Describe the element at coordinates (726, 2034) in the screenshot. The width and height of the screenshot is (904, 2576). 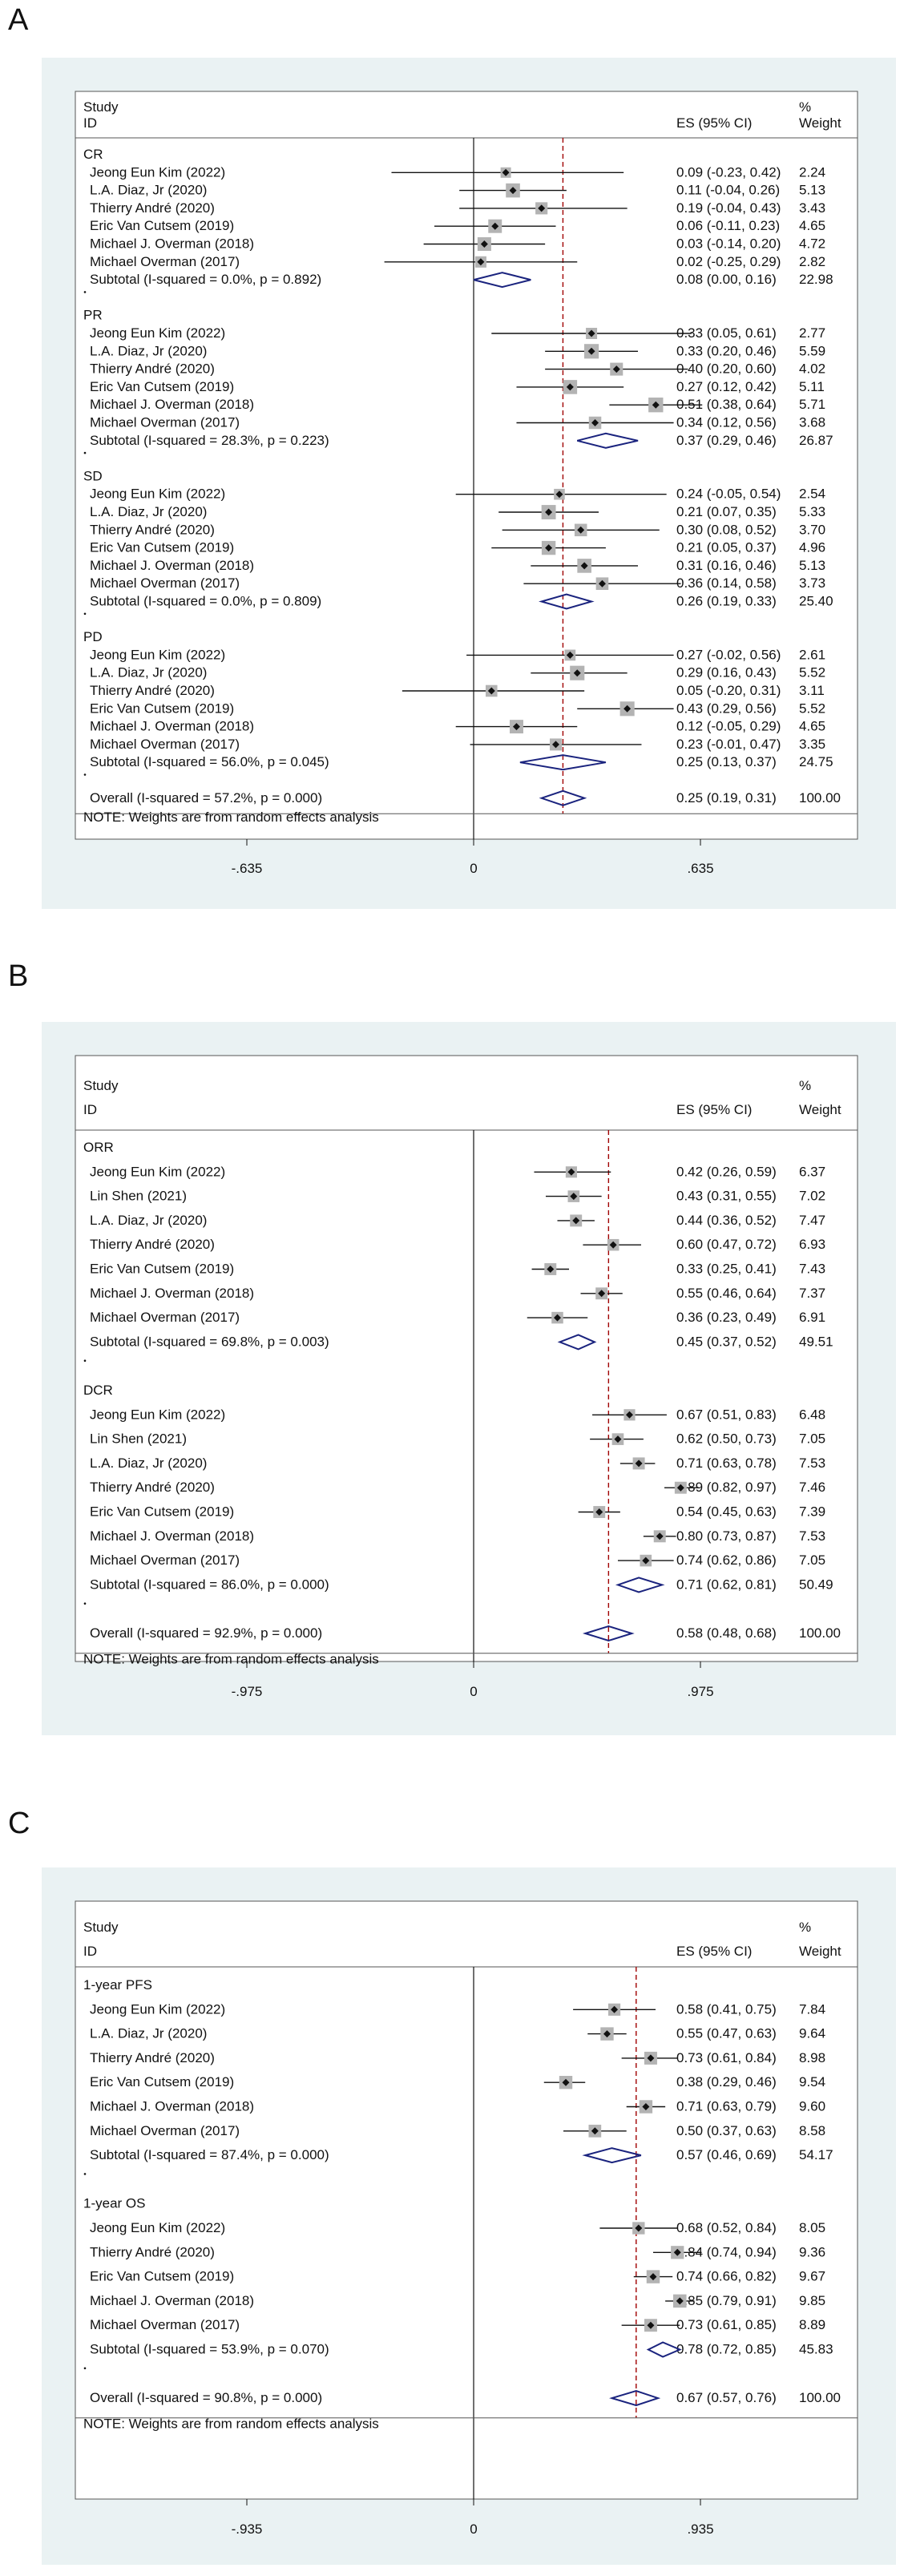
I see `study-ci: 0.55 (0.47, 0.63)` at that location.